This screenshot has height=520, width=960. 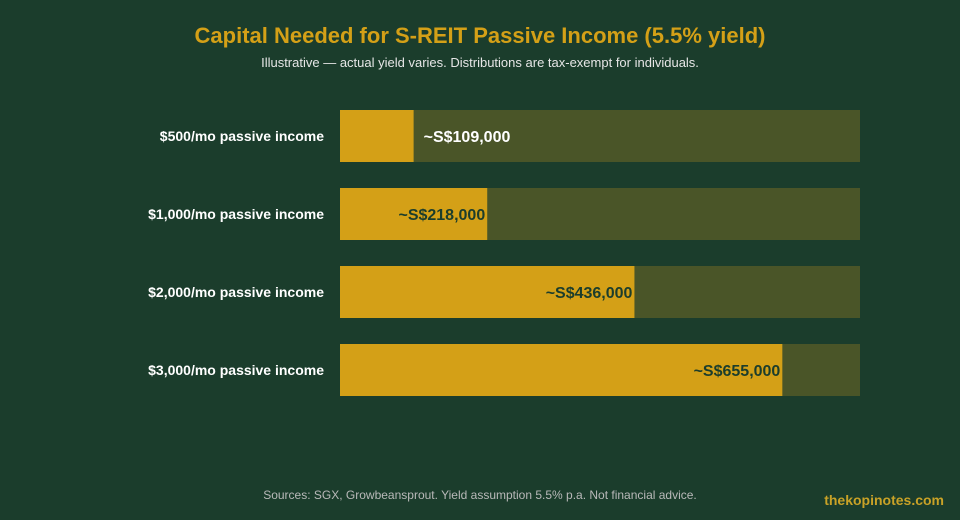 What do you see at coordinates (600, 136) in the screenshot?
I see `bar-track` at bounding box center [600, 136].